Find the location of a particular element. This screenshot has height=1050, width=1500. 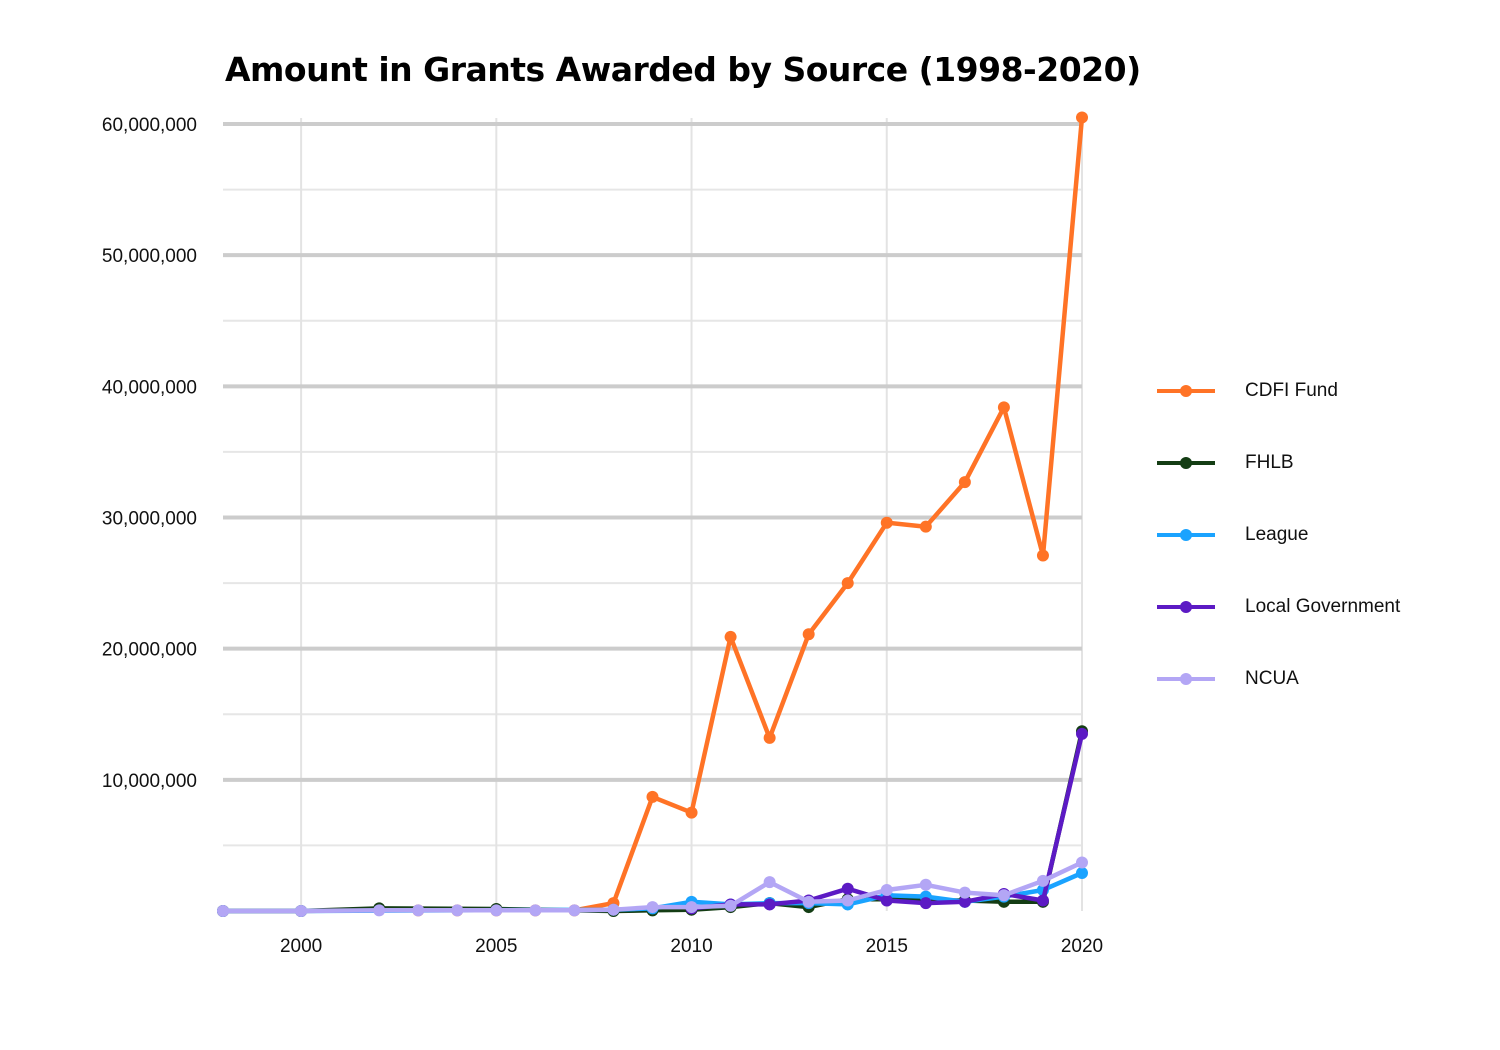

legend-item: Local Government is located at coordinates (1277, 607).